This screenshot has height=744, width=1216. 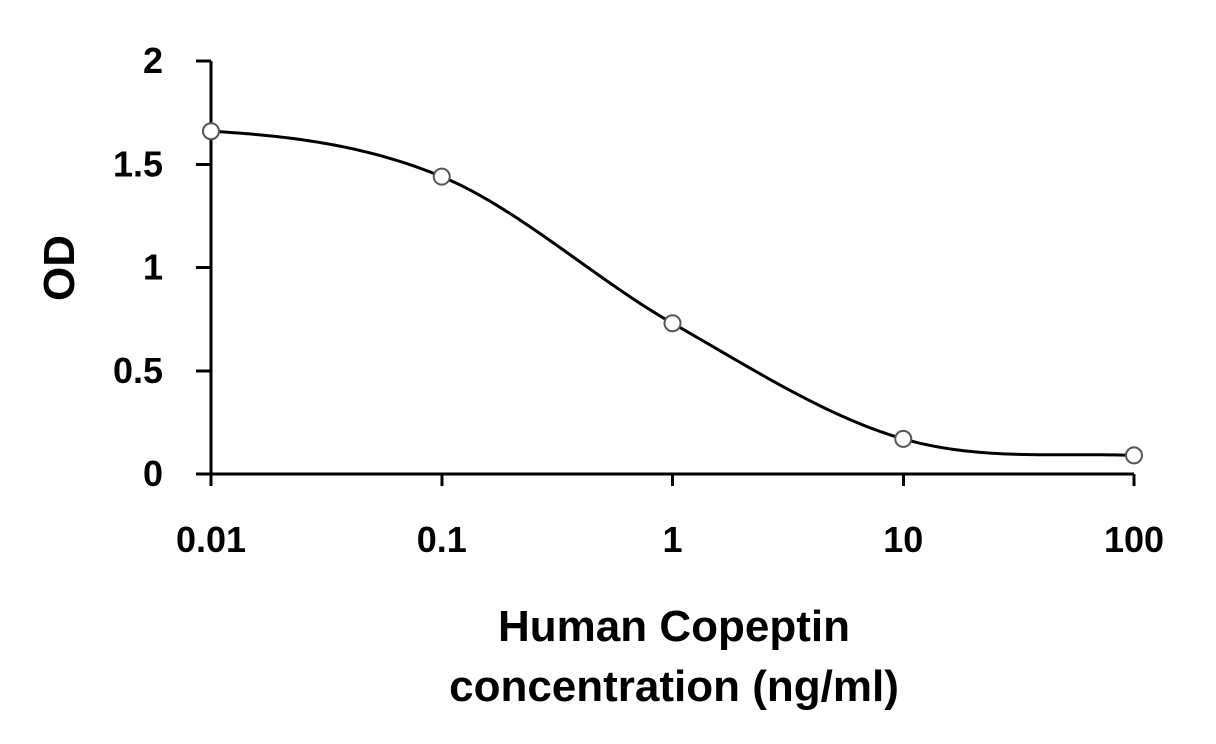 I want to click on x-tick-label: 10, so click(x=903, y=539).